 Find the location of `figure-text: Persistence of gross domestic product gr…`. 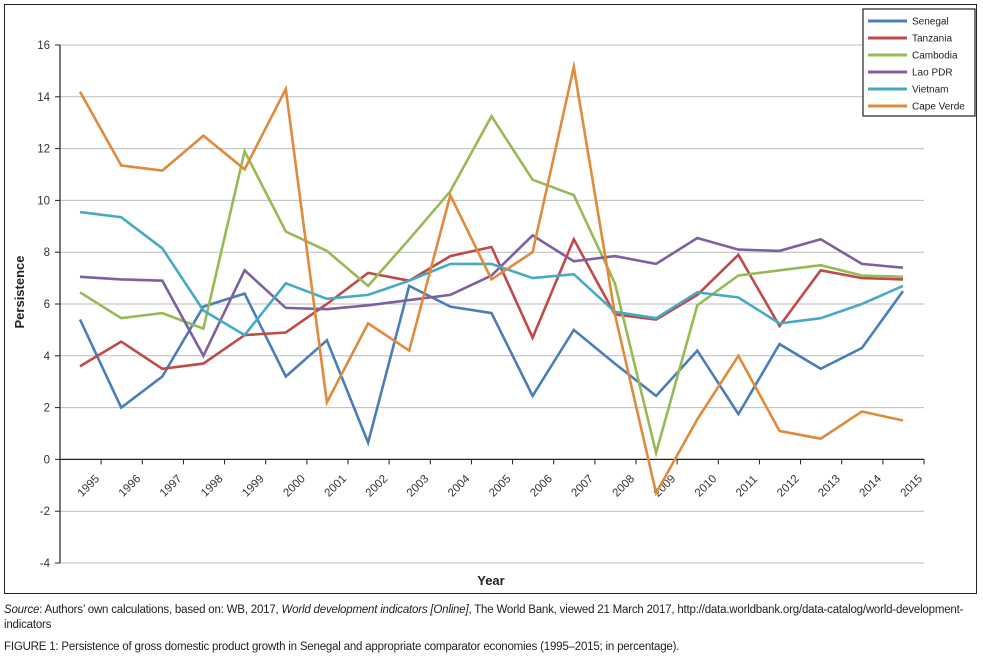

figure-text: Persistence of gross domestic product gr… is located at coordinates (369, 647).